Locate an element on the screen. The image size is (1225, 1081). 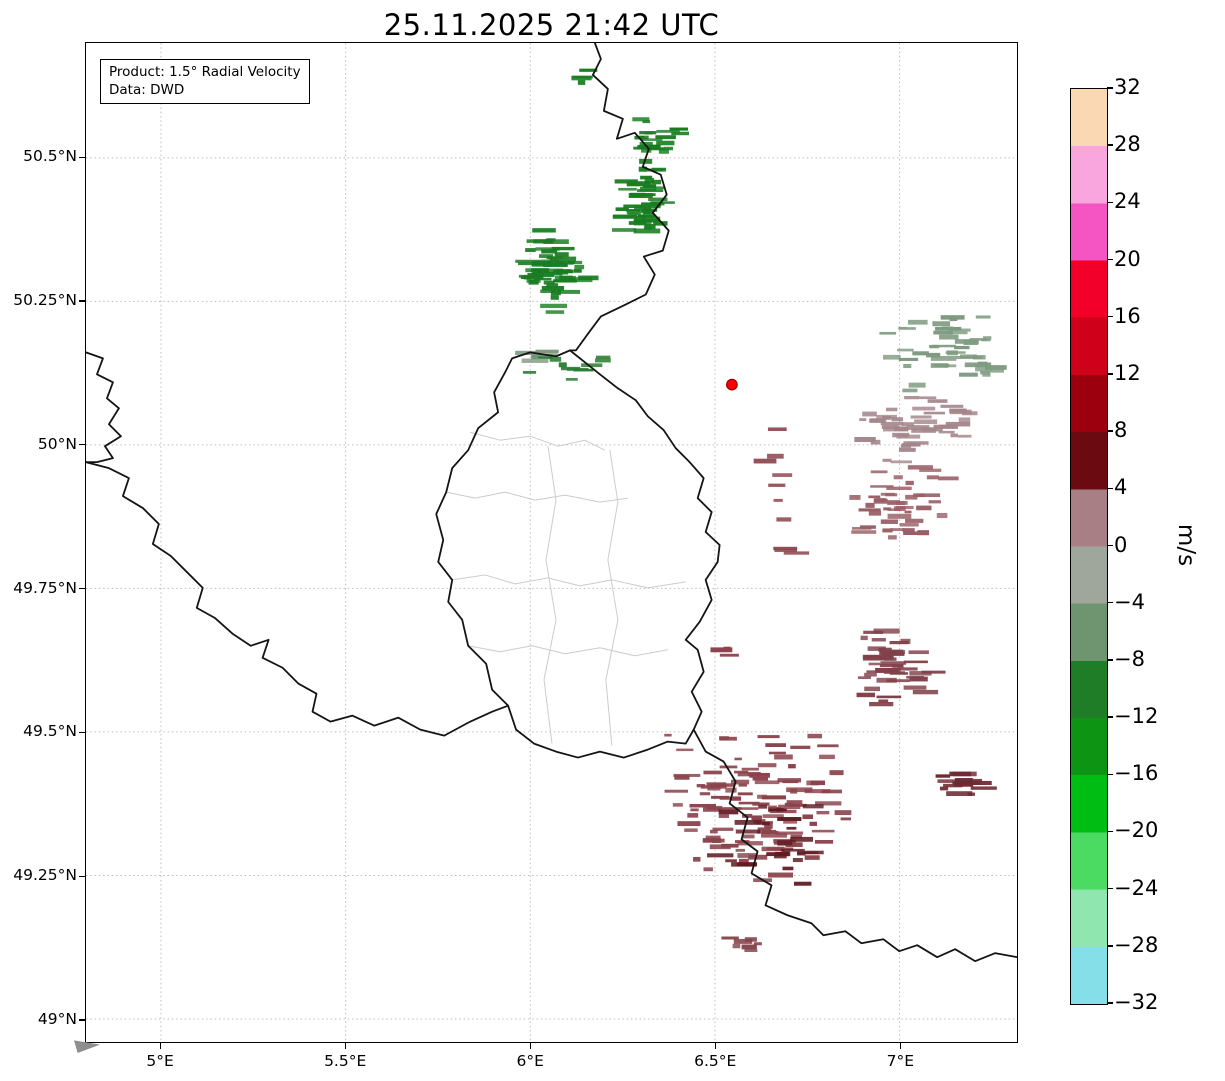
colorbar-tick-label: −20 is located at coordinates (1136, 830).